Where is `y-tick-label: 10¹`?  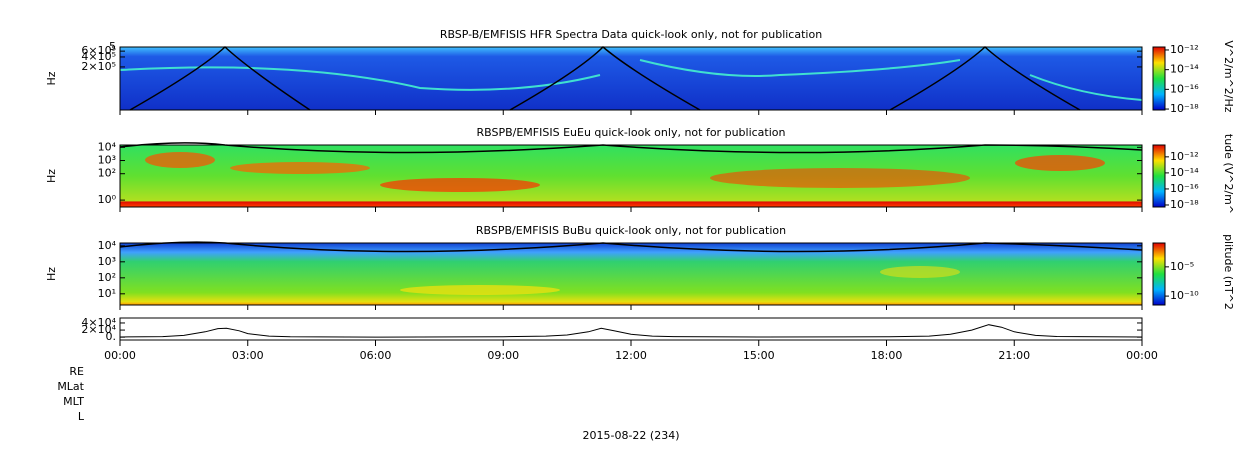 y-tick-label: 10¹ is located at coordinates (107, 293).